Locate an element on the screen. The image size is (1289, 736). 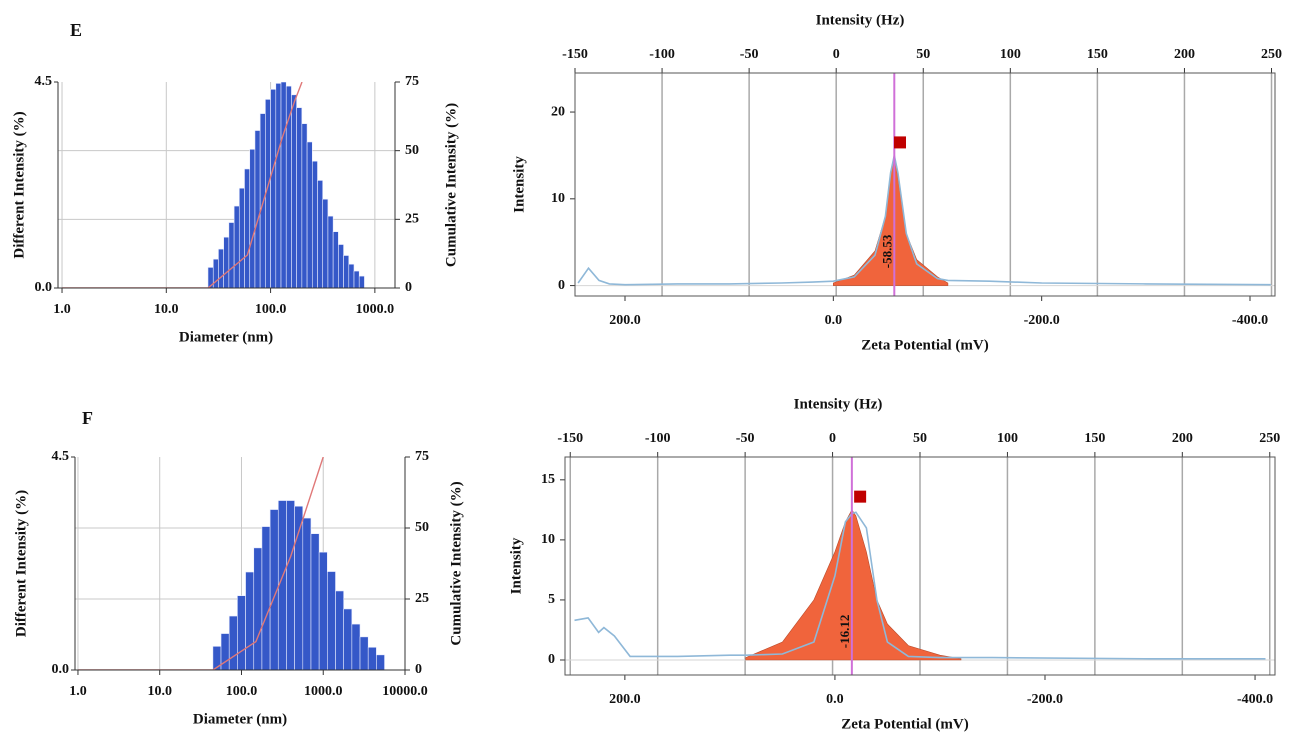
x2-tick-label: -150 is located at coordinates (575, 54).